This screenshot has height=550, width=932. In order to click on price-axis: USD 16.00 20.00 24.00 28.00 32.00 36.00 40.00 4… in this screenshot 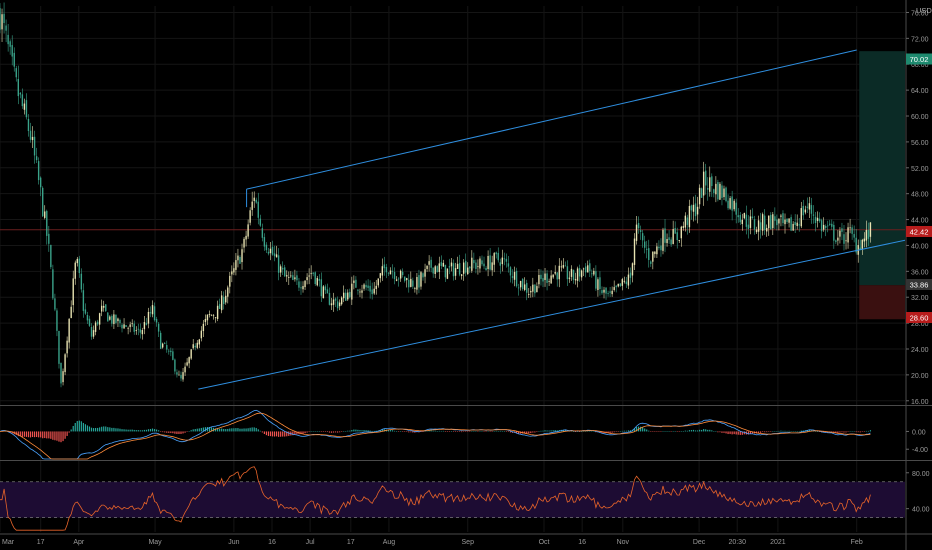, I will do `click(919, 260)`.